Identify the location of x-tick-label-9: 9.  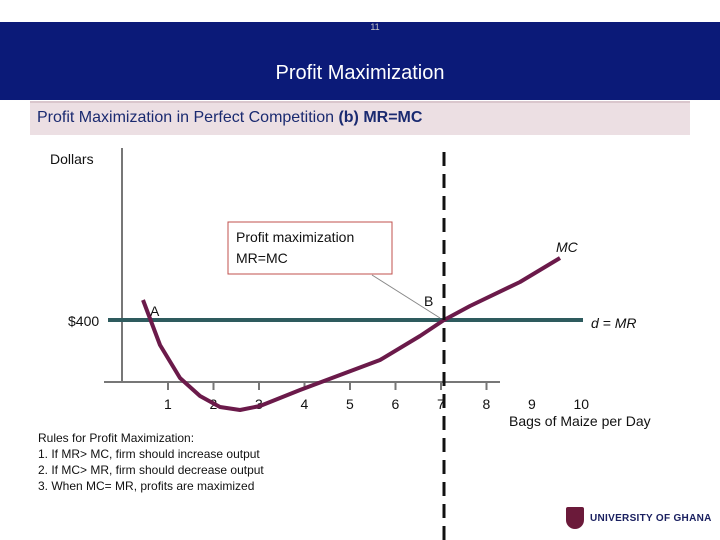
(532, 404).